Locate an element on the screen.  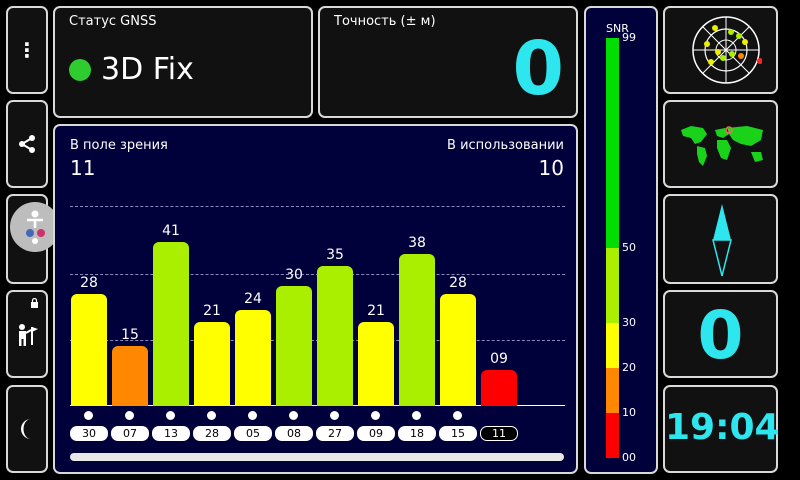
snr-bar-label: 38 is located at coordinates (417, 243).